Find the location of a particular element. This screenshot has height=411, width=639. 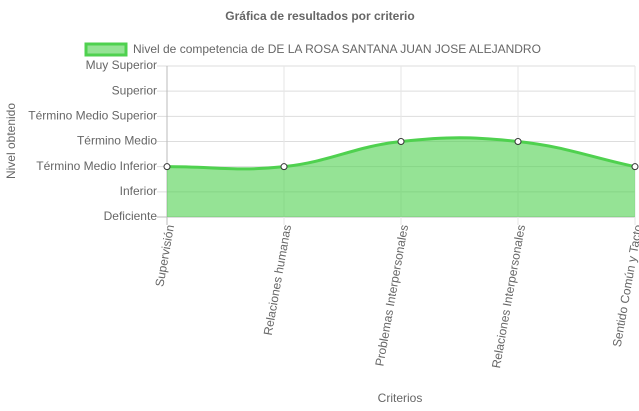

x-tick-label: Supervisión is located at coordinates (164, 256).